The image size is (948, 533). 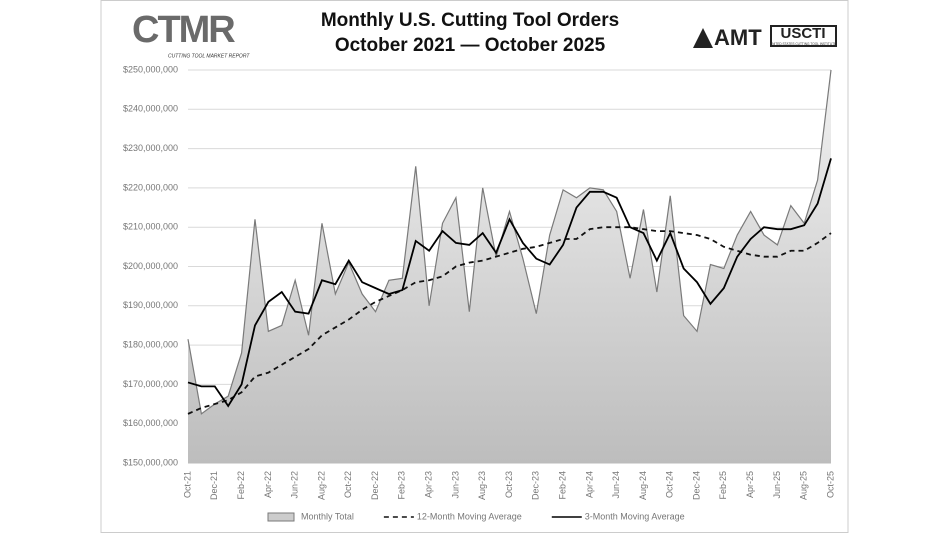 I want to click on y-tick-label: $240,000,000, so click(x=150, y=109).